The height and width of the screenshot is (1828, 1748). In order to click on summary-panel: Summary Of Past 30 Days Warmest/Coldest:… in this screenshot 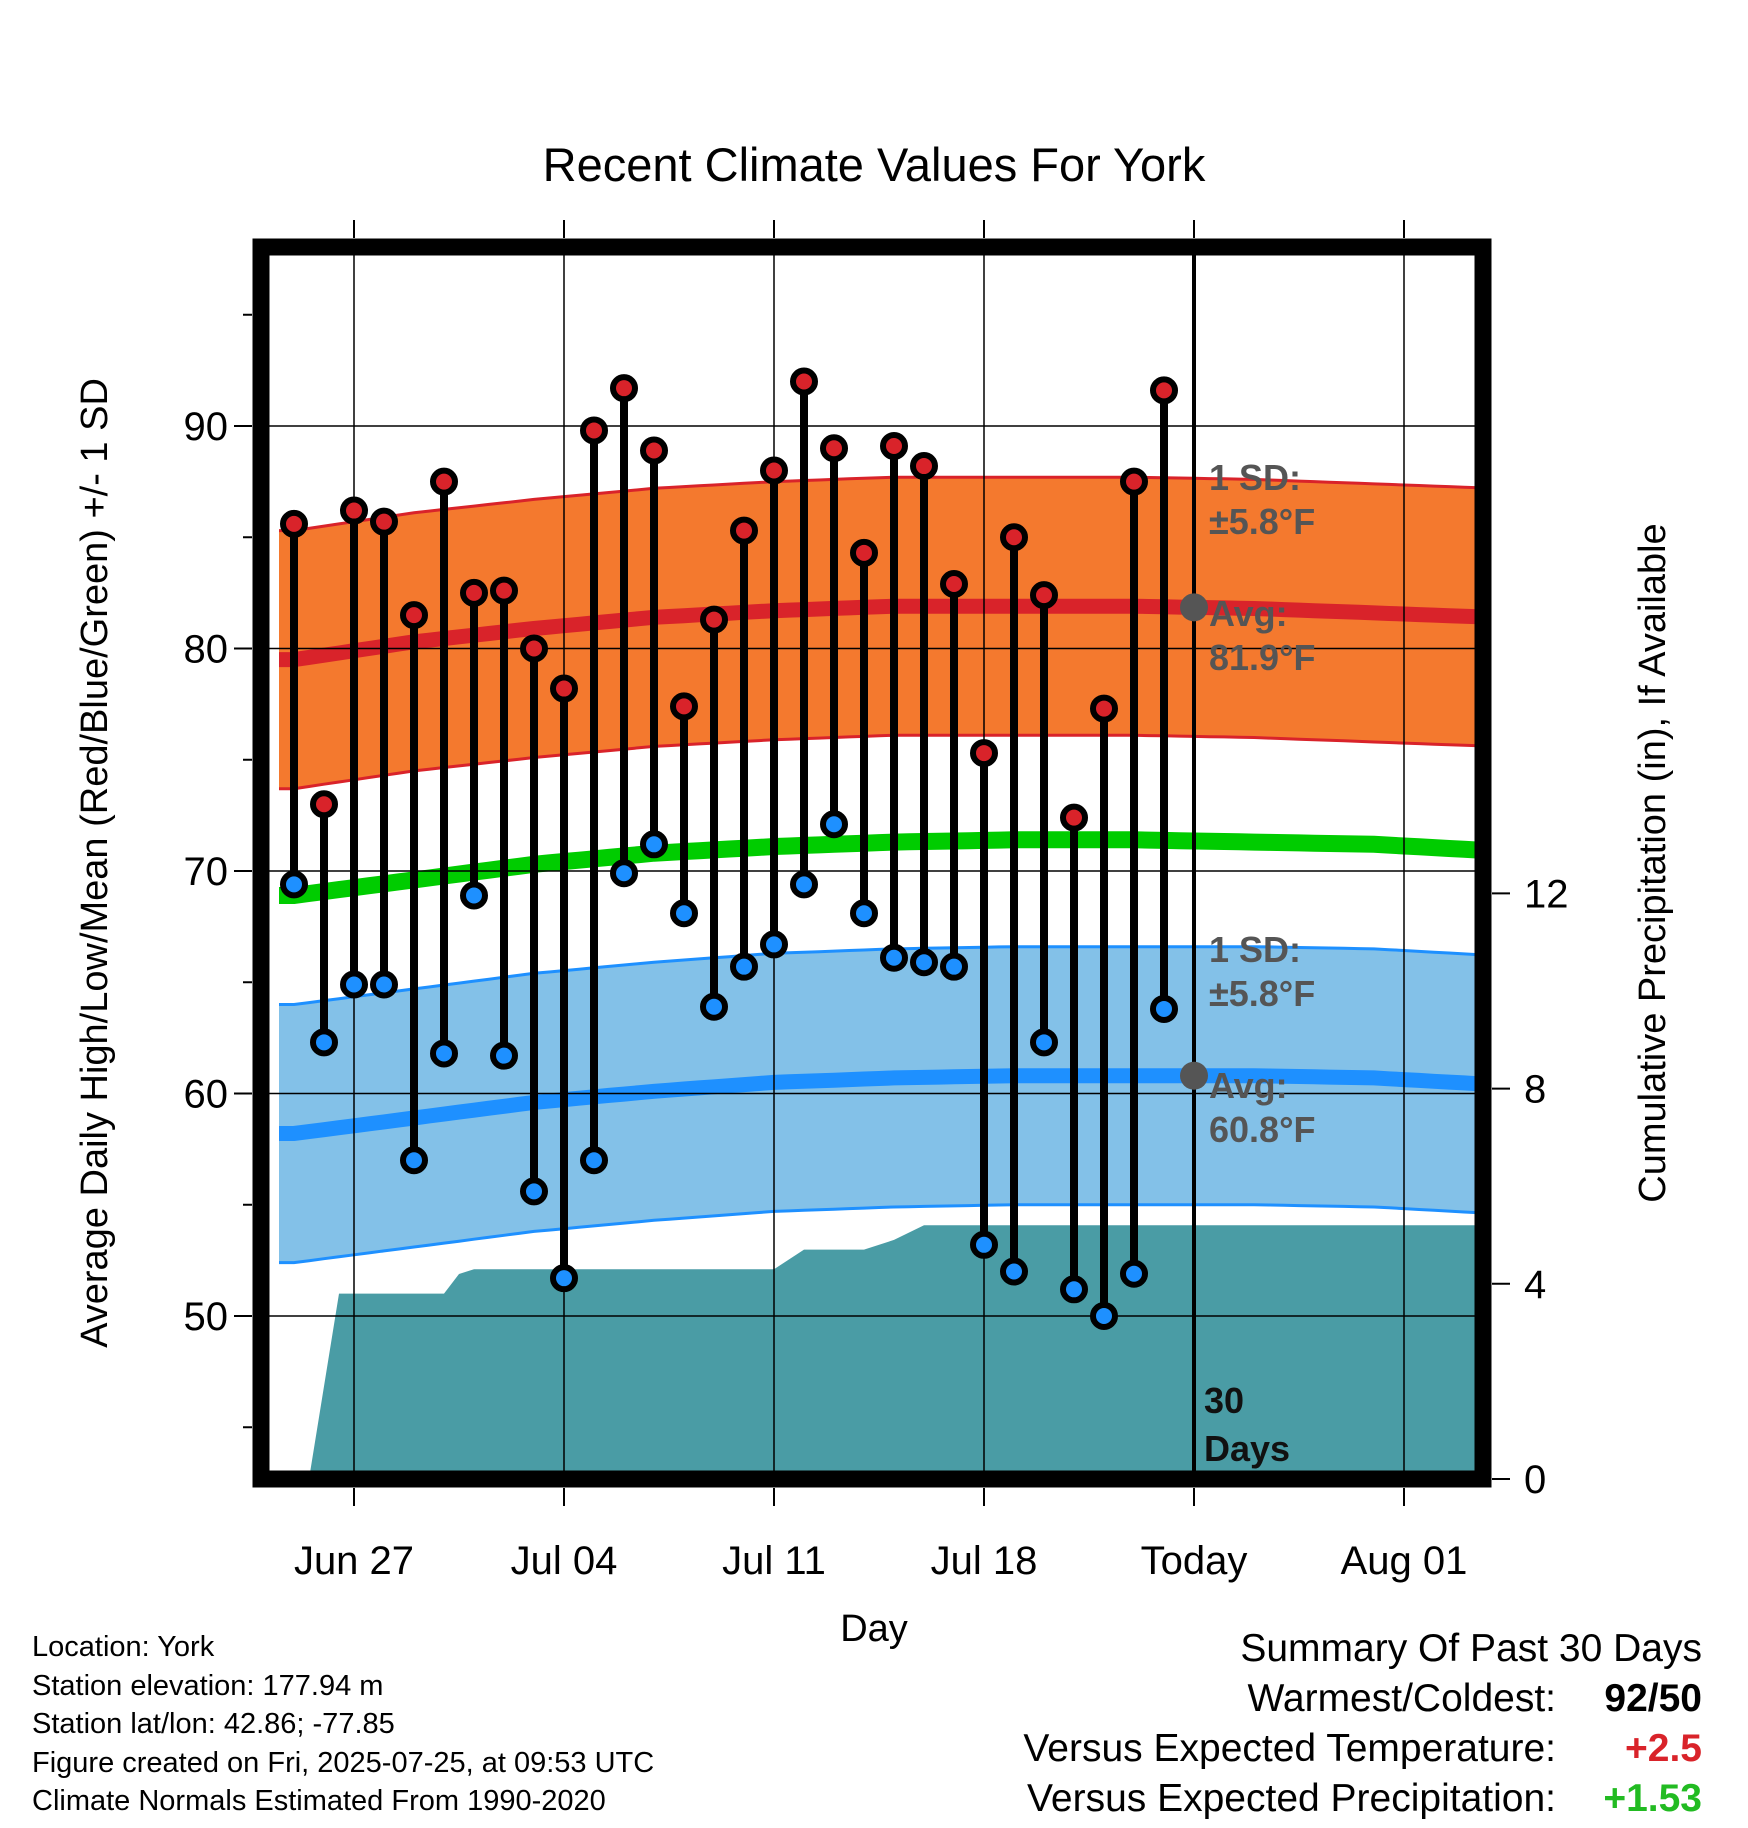, I will do `click(1252, 1724)`.